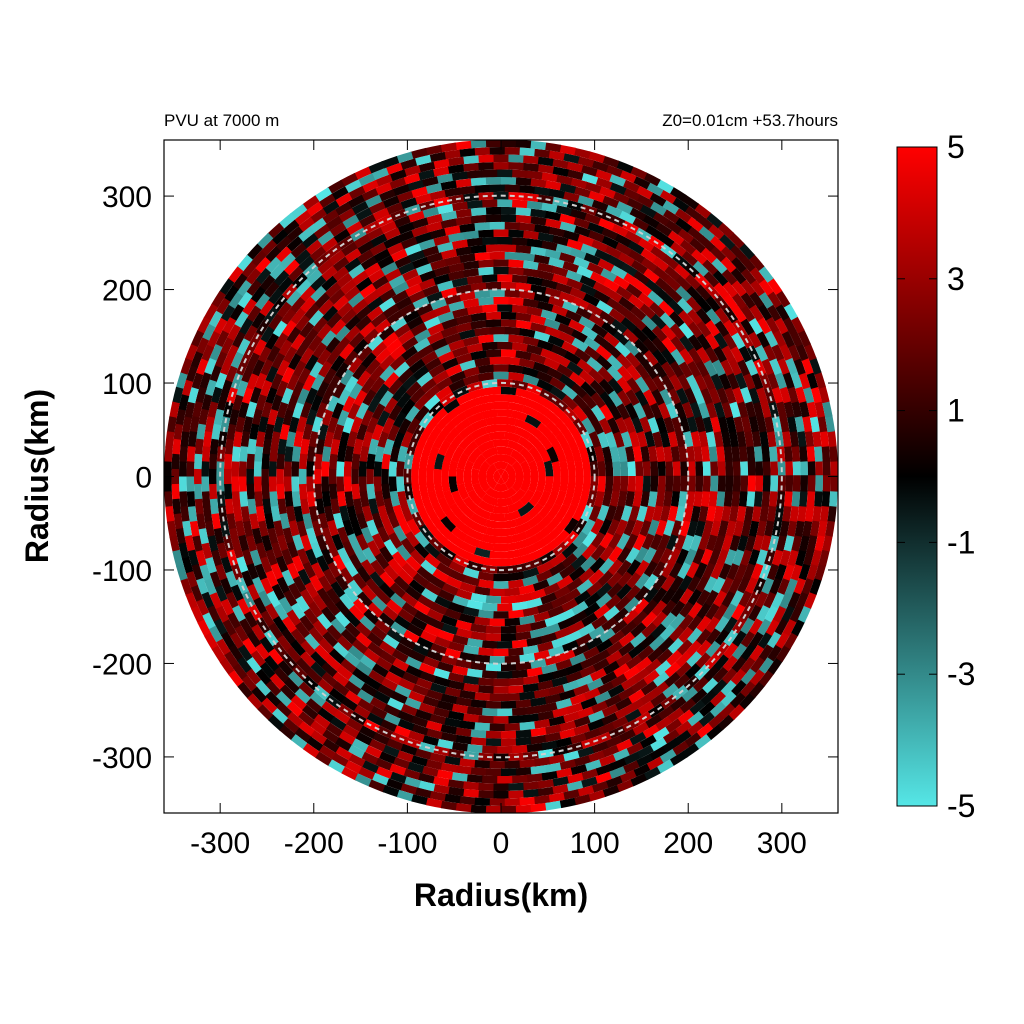  What do you see at coordinates (961, 674) in the screenshot?
I see `colorbar-tick-label: -3` at bounding box center [961, 674].